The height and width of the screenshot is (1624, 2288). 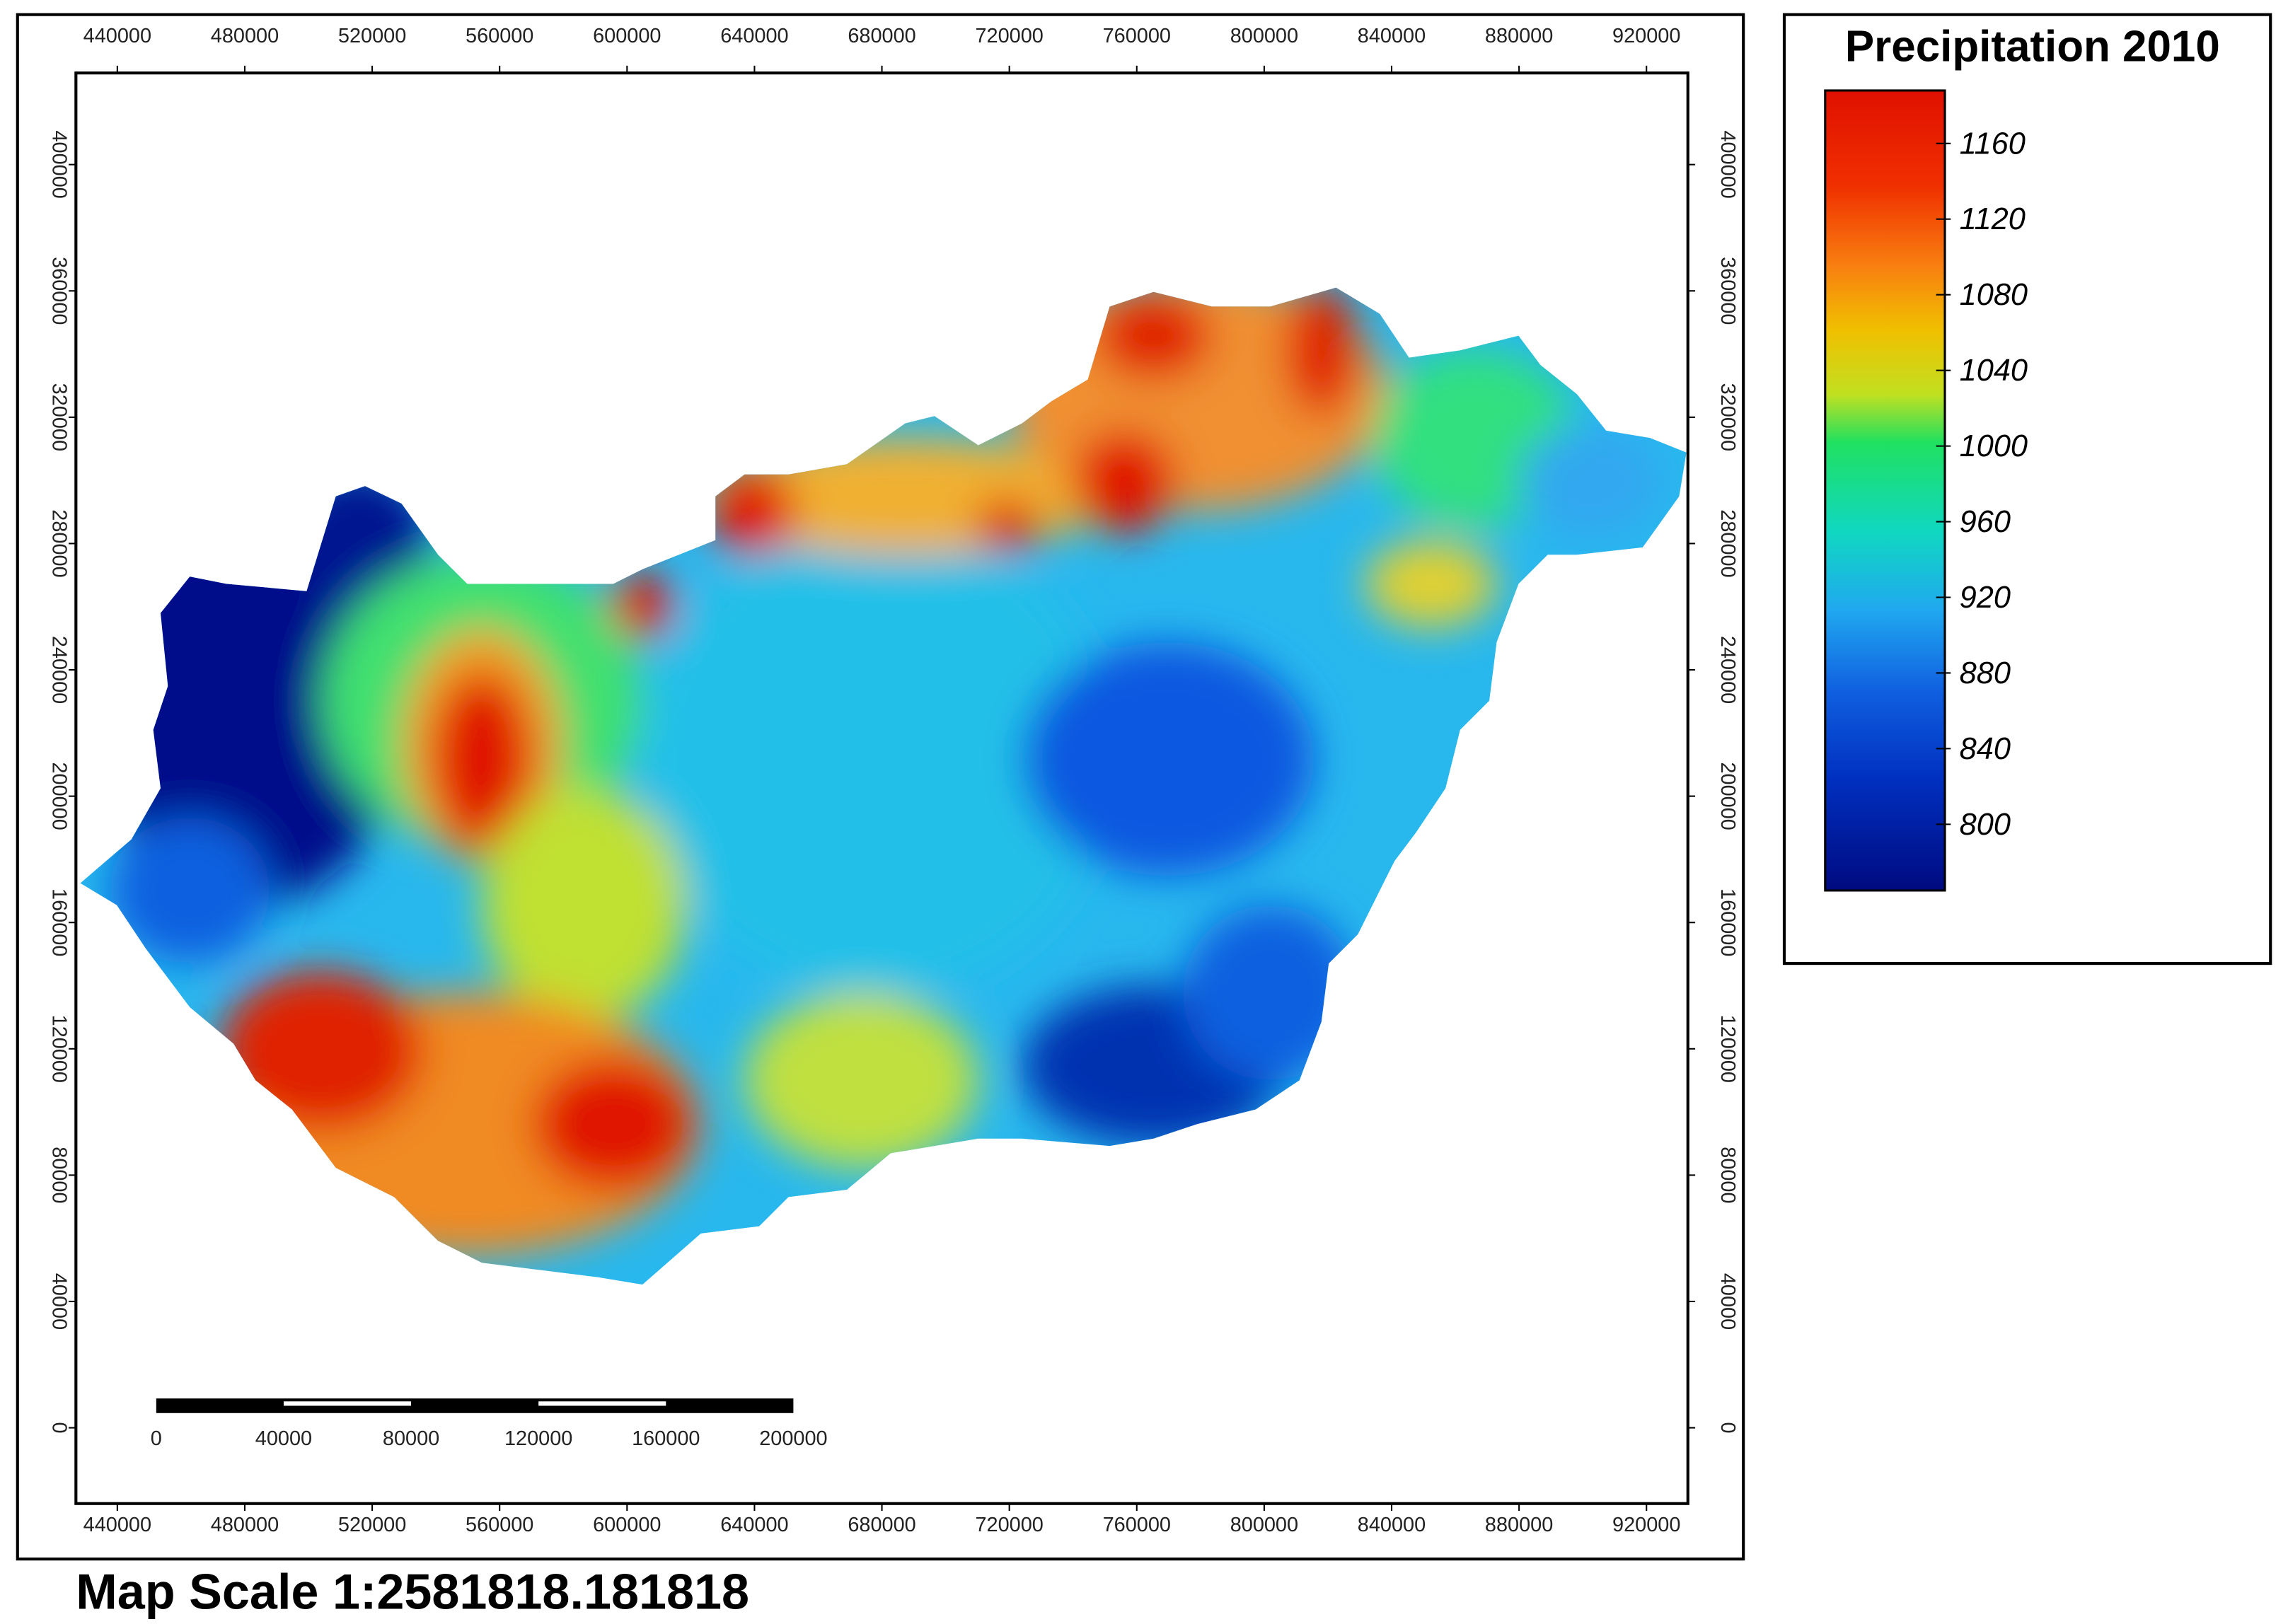 What do you see at coordinates (1994, 446) in the screenshot?
I see `legend-tick-label: 1000` at bounding box center [1994, 446].